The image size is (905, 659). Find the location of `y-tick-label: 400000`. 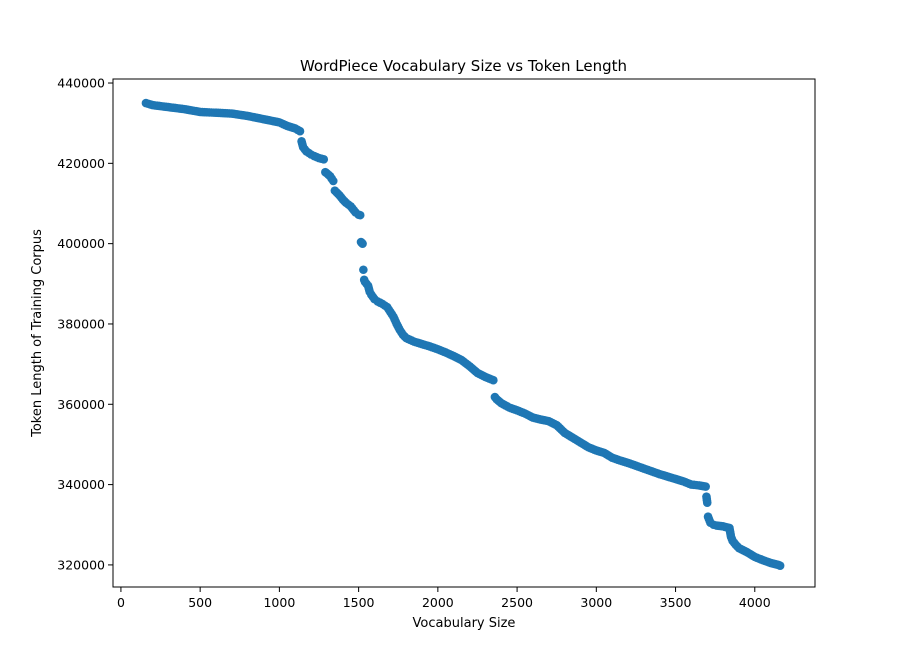

y-tick-label: 400000 is located at coordinates (81, 243).